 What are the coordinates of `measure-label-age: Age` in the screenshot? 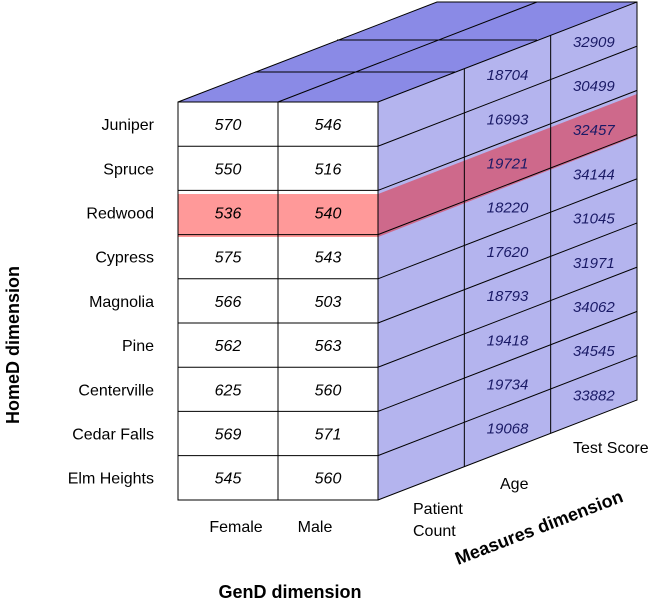 It's located at (514, 484).